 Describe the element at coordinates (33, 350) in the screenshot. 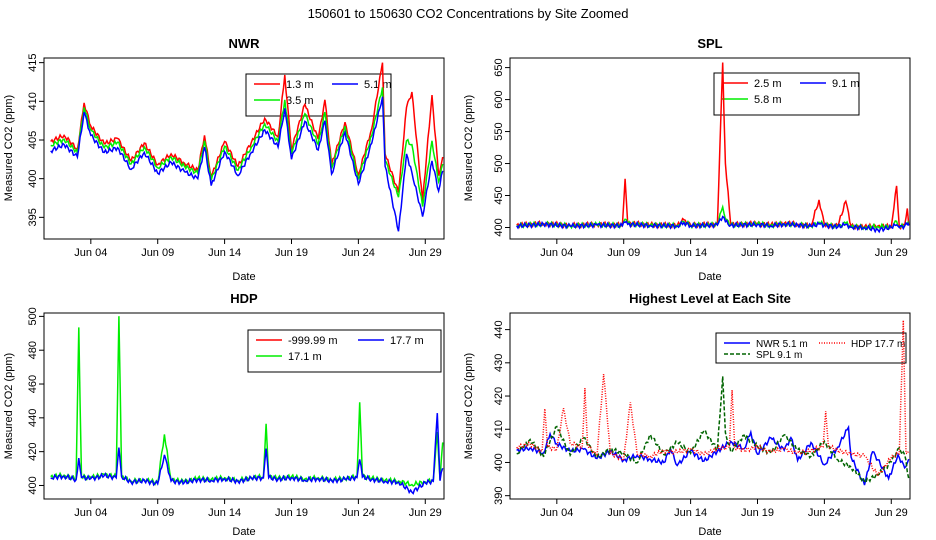

I see `y-tick-label: 480` at that location.